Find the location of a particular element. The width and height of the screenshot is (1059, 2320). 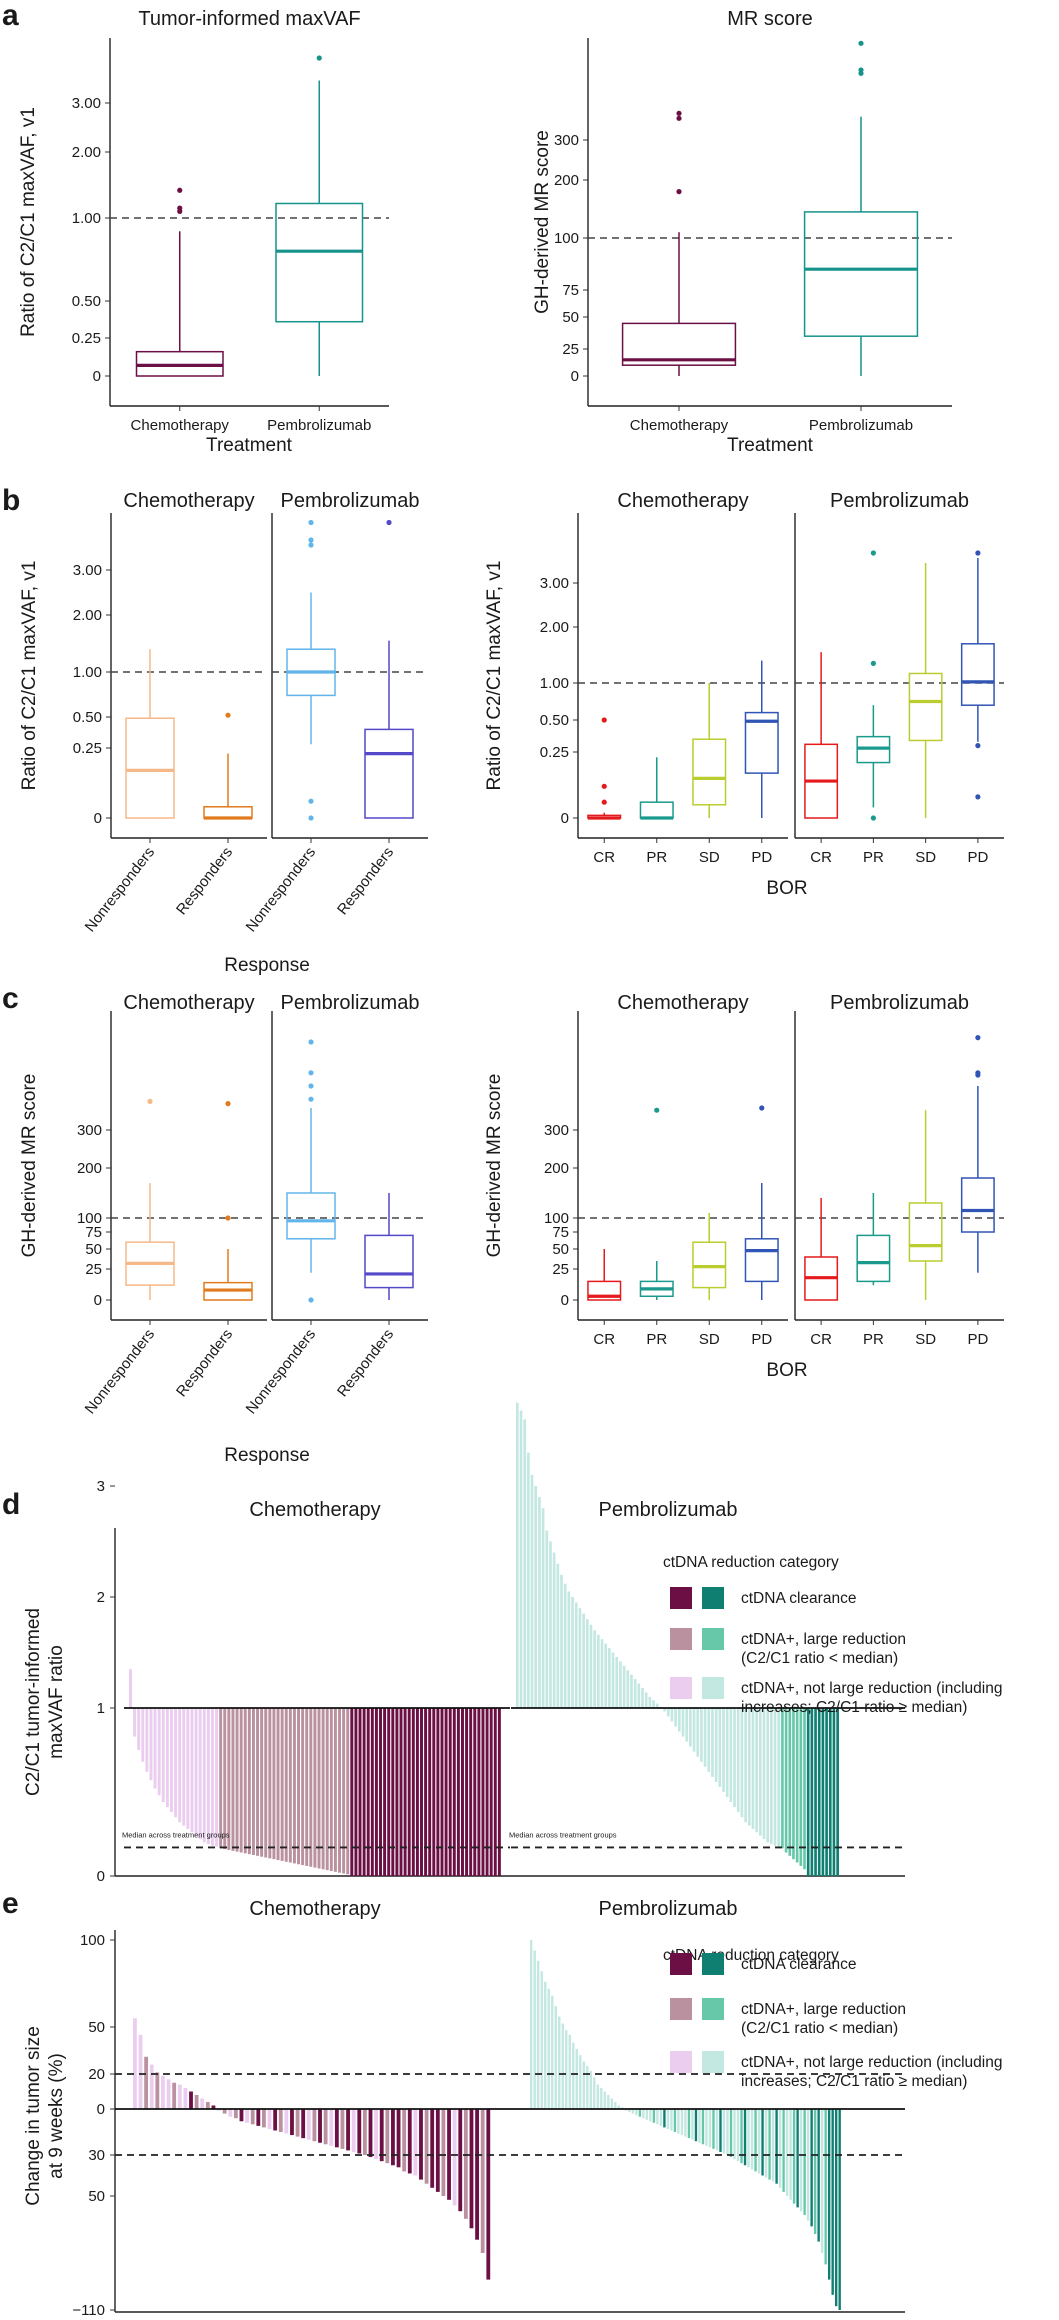

median-label: Median across treatment groups is located at coordinates (176, 1834).